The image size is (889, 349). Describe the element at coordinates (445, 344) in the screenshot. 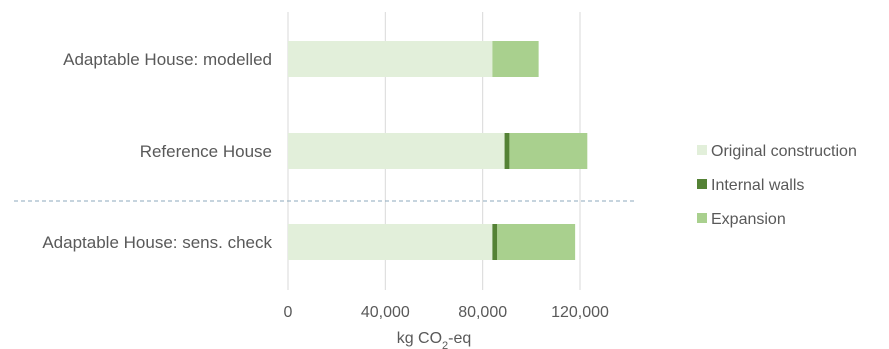

I see `x-axis-title-subscript: 2` at that location.